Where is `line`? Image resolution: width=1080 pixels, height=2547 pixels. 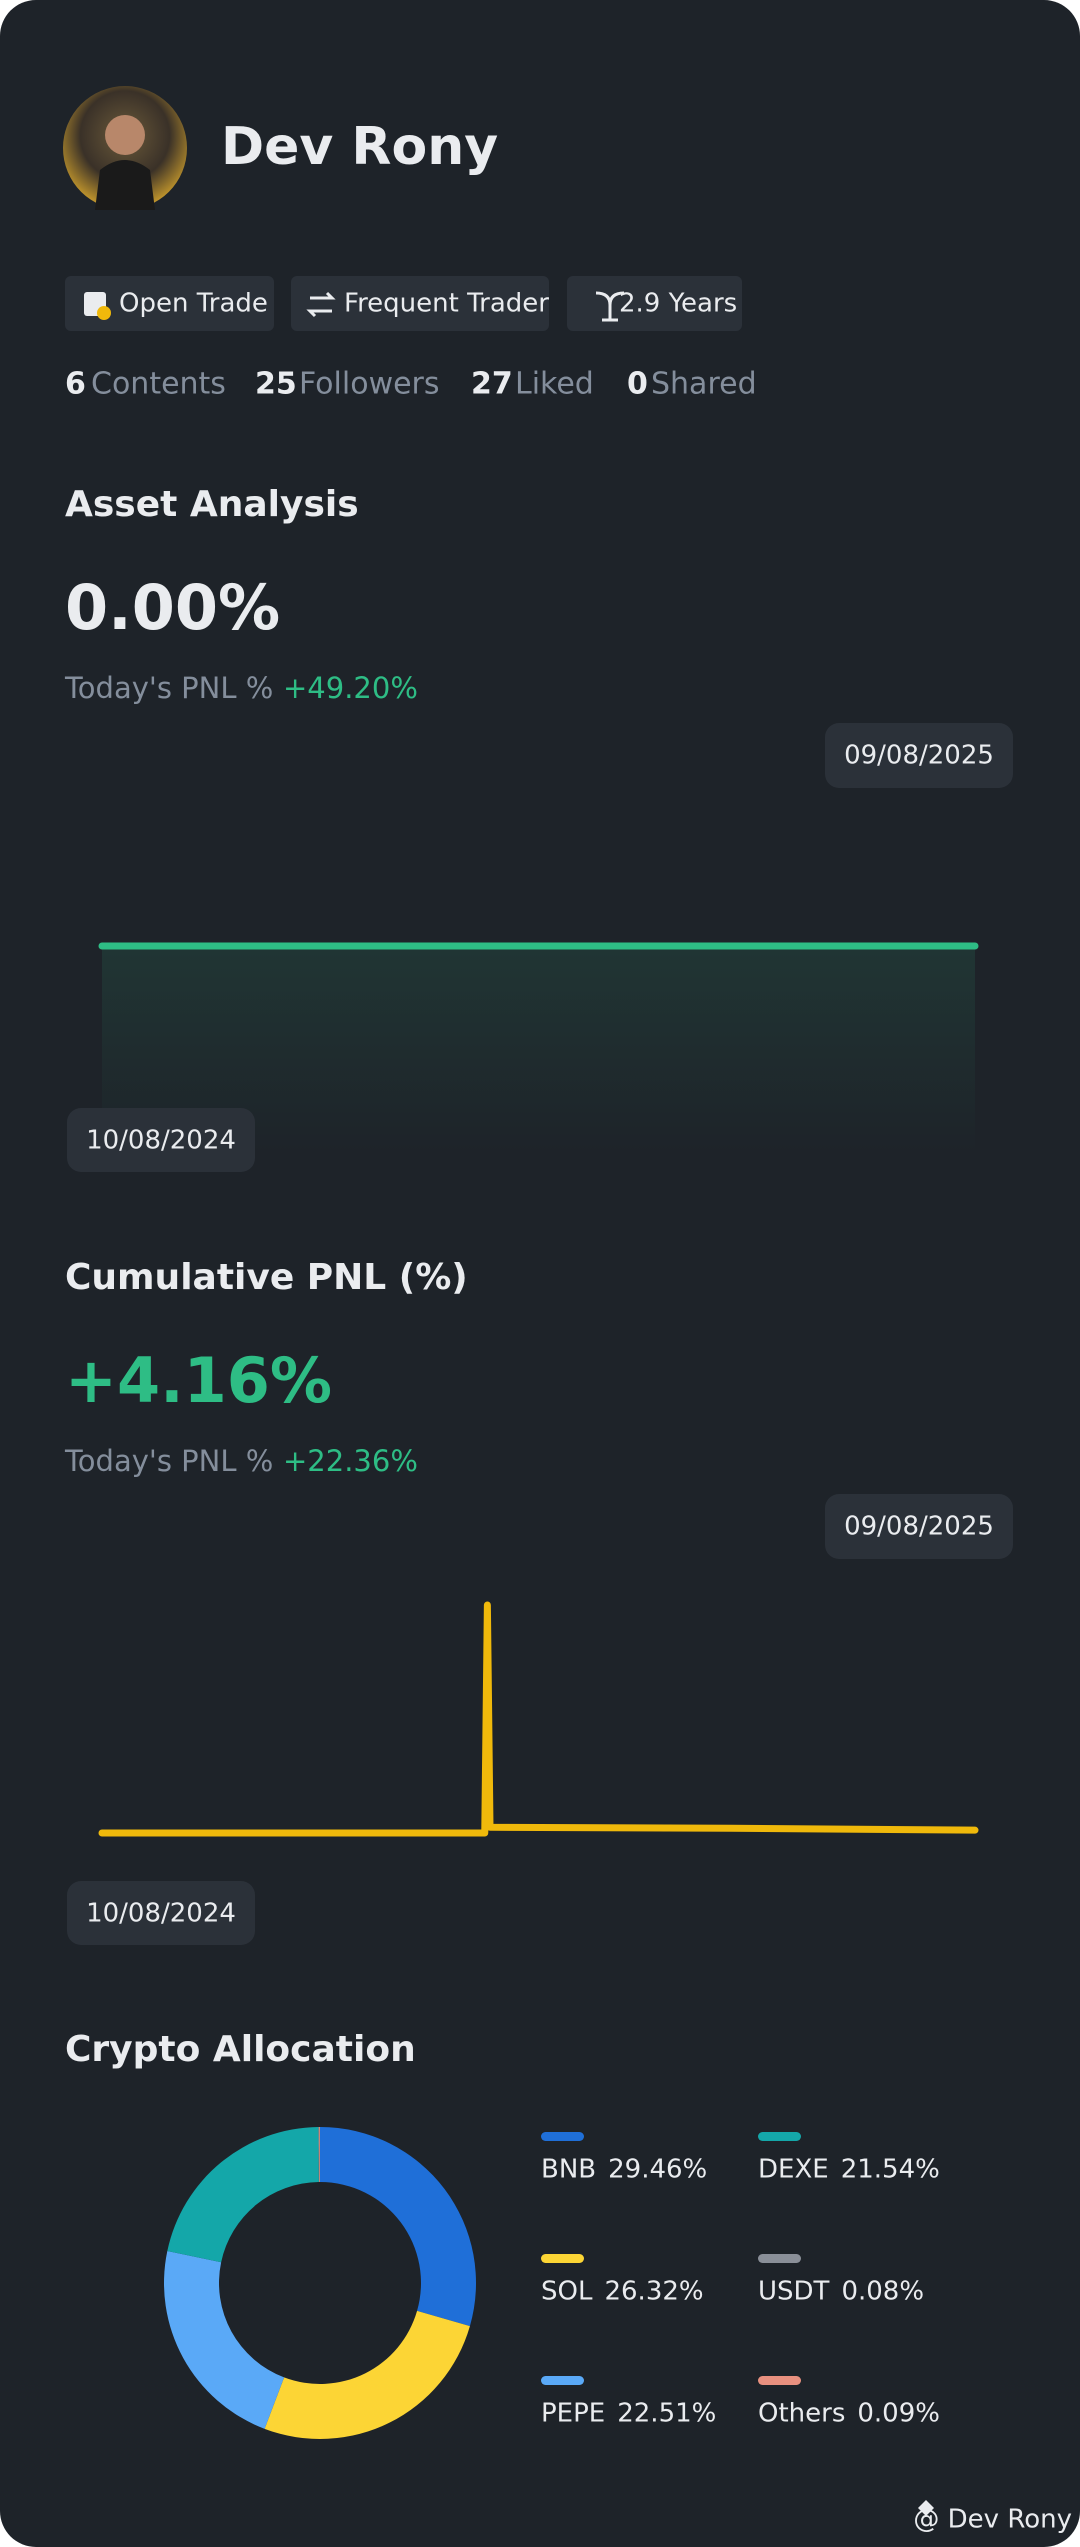 line is located at coordinates (538, 1719).